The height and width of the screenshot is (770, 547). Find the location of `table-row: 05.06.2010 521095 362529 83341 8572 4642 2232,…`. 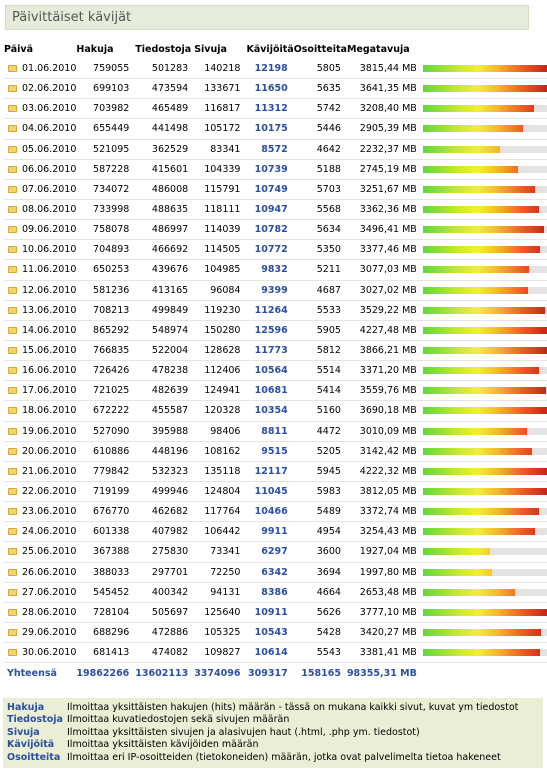

table-row: 05.06.2010 521095 362529 83341 8572 4642 2232,… is located at coordinates (275, 149).